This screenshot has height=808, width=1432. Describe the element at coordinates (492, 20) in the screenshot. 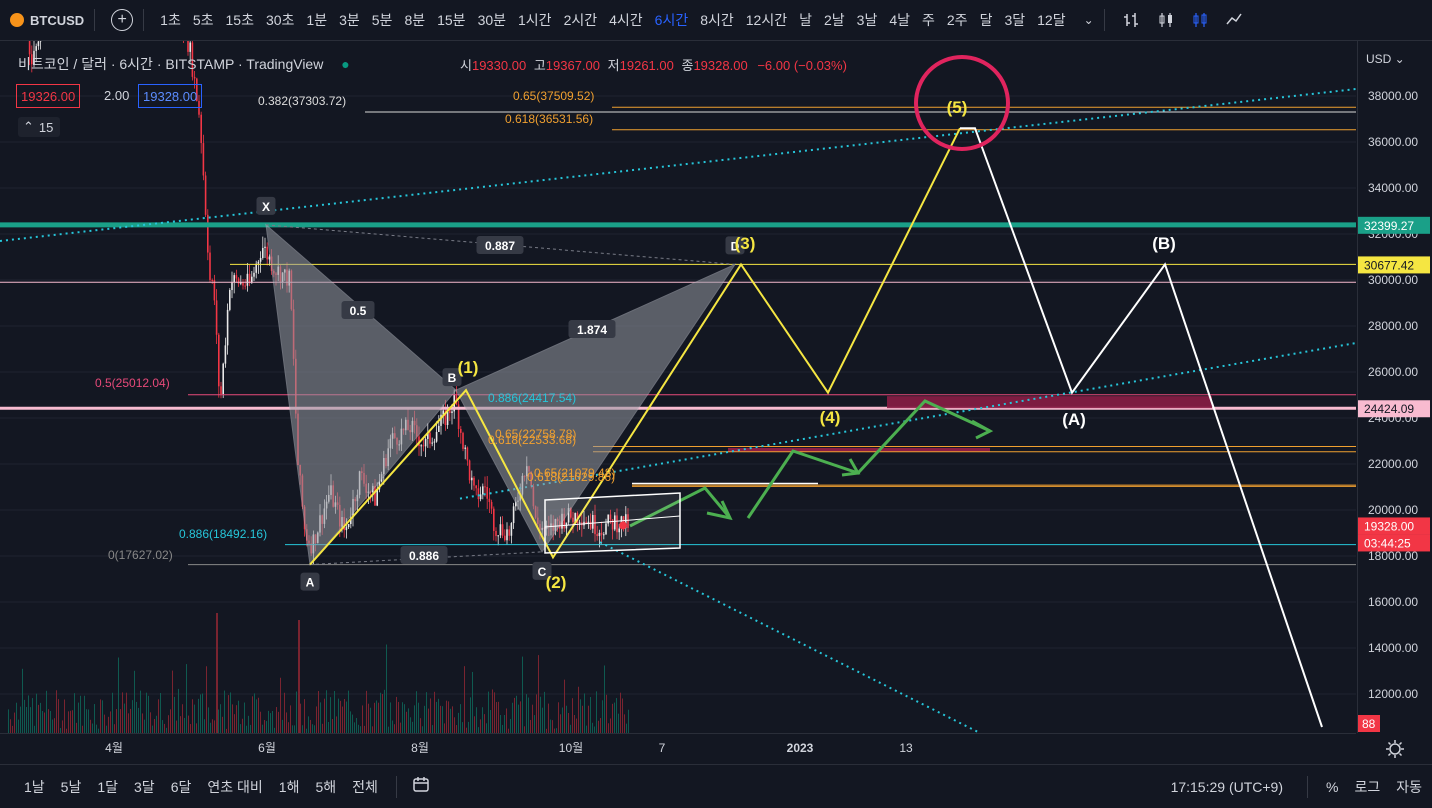

I see `timeframe-9: 30분` at that location.